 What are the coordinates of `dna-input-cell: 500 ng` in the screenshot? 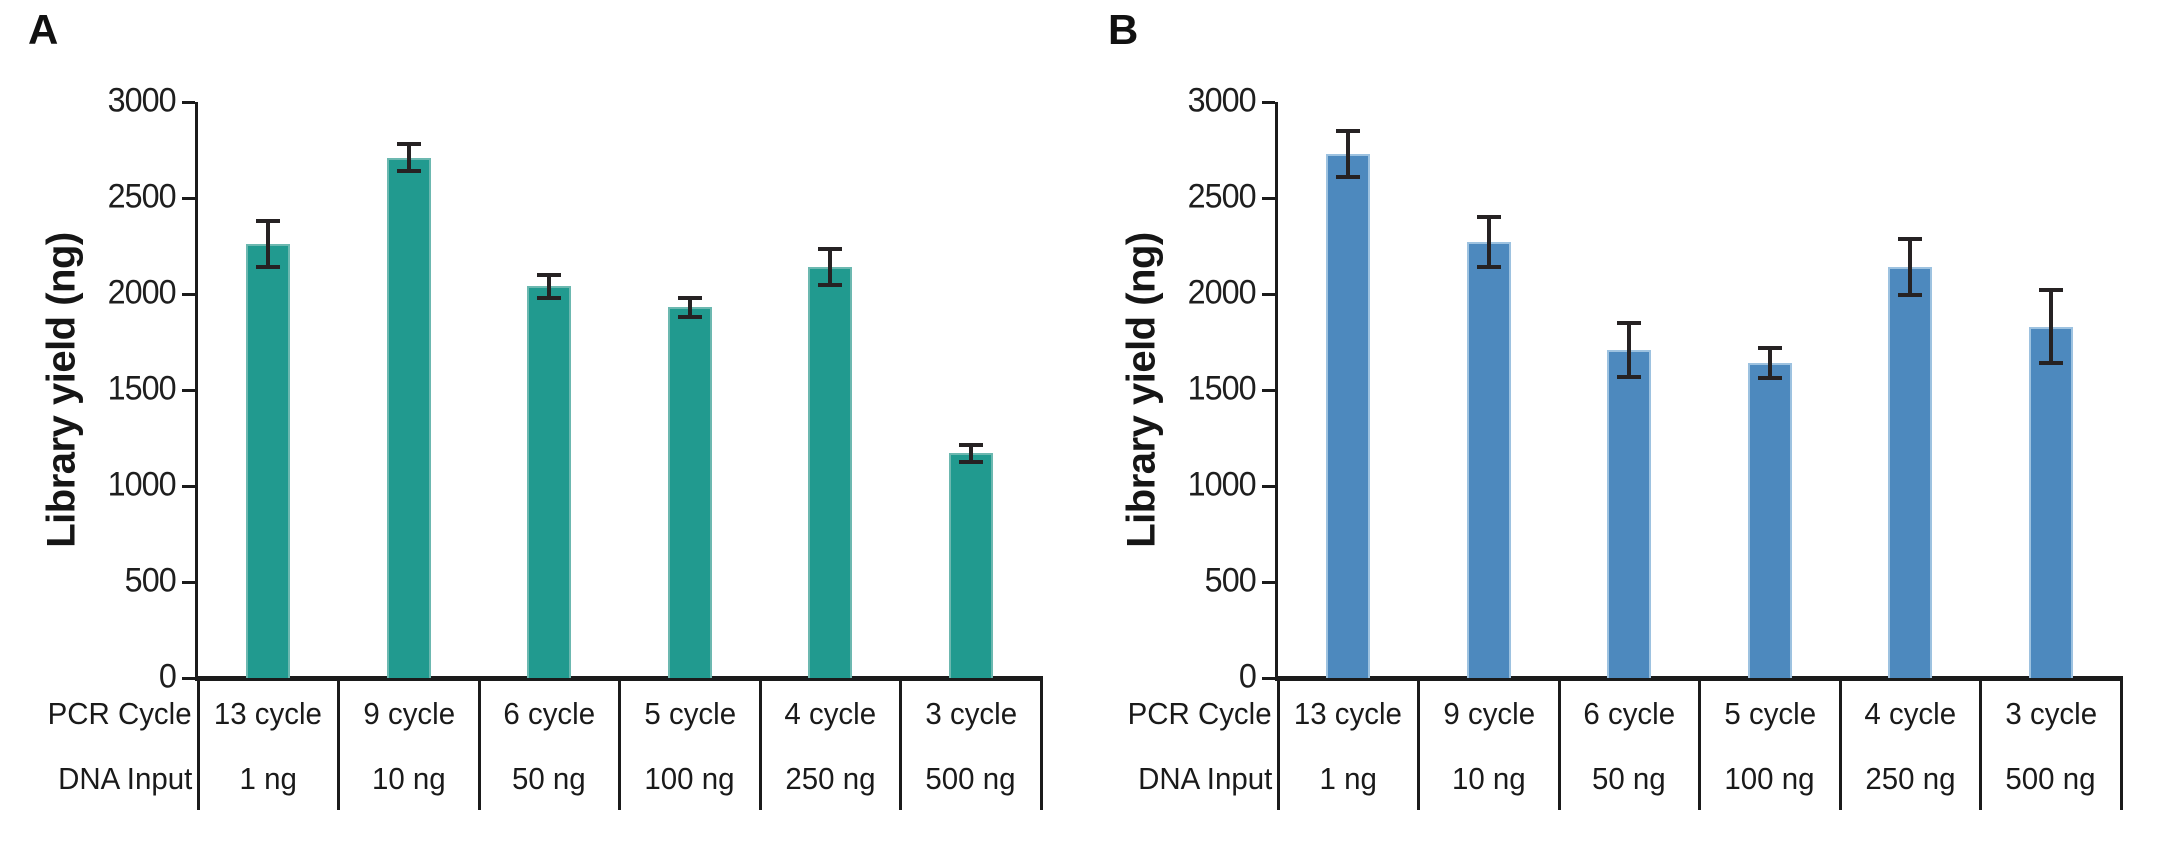 It's located at (971, 779).